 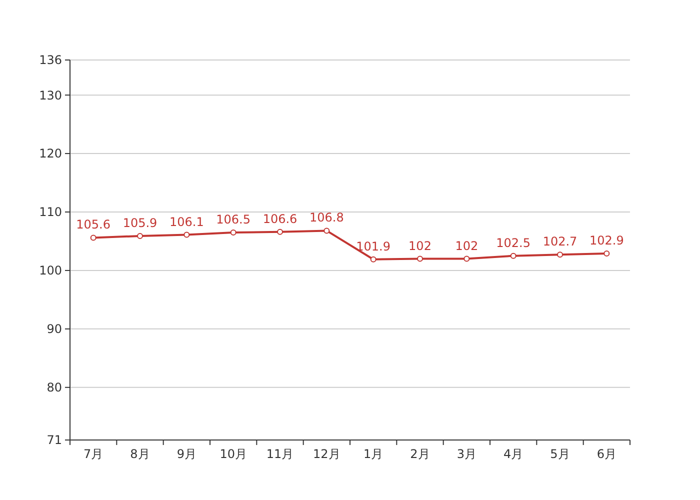 What do you see at coordinates (54, 440) in the screenshot?
I see `y-tick-label: 71` at bounding box center [54, 440].